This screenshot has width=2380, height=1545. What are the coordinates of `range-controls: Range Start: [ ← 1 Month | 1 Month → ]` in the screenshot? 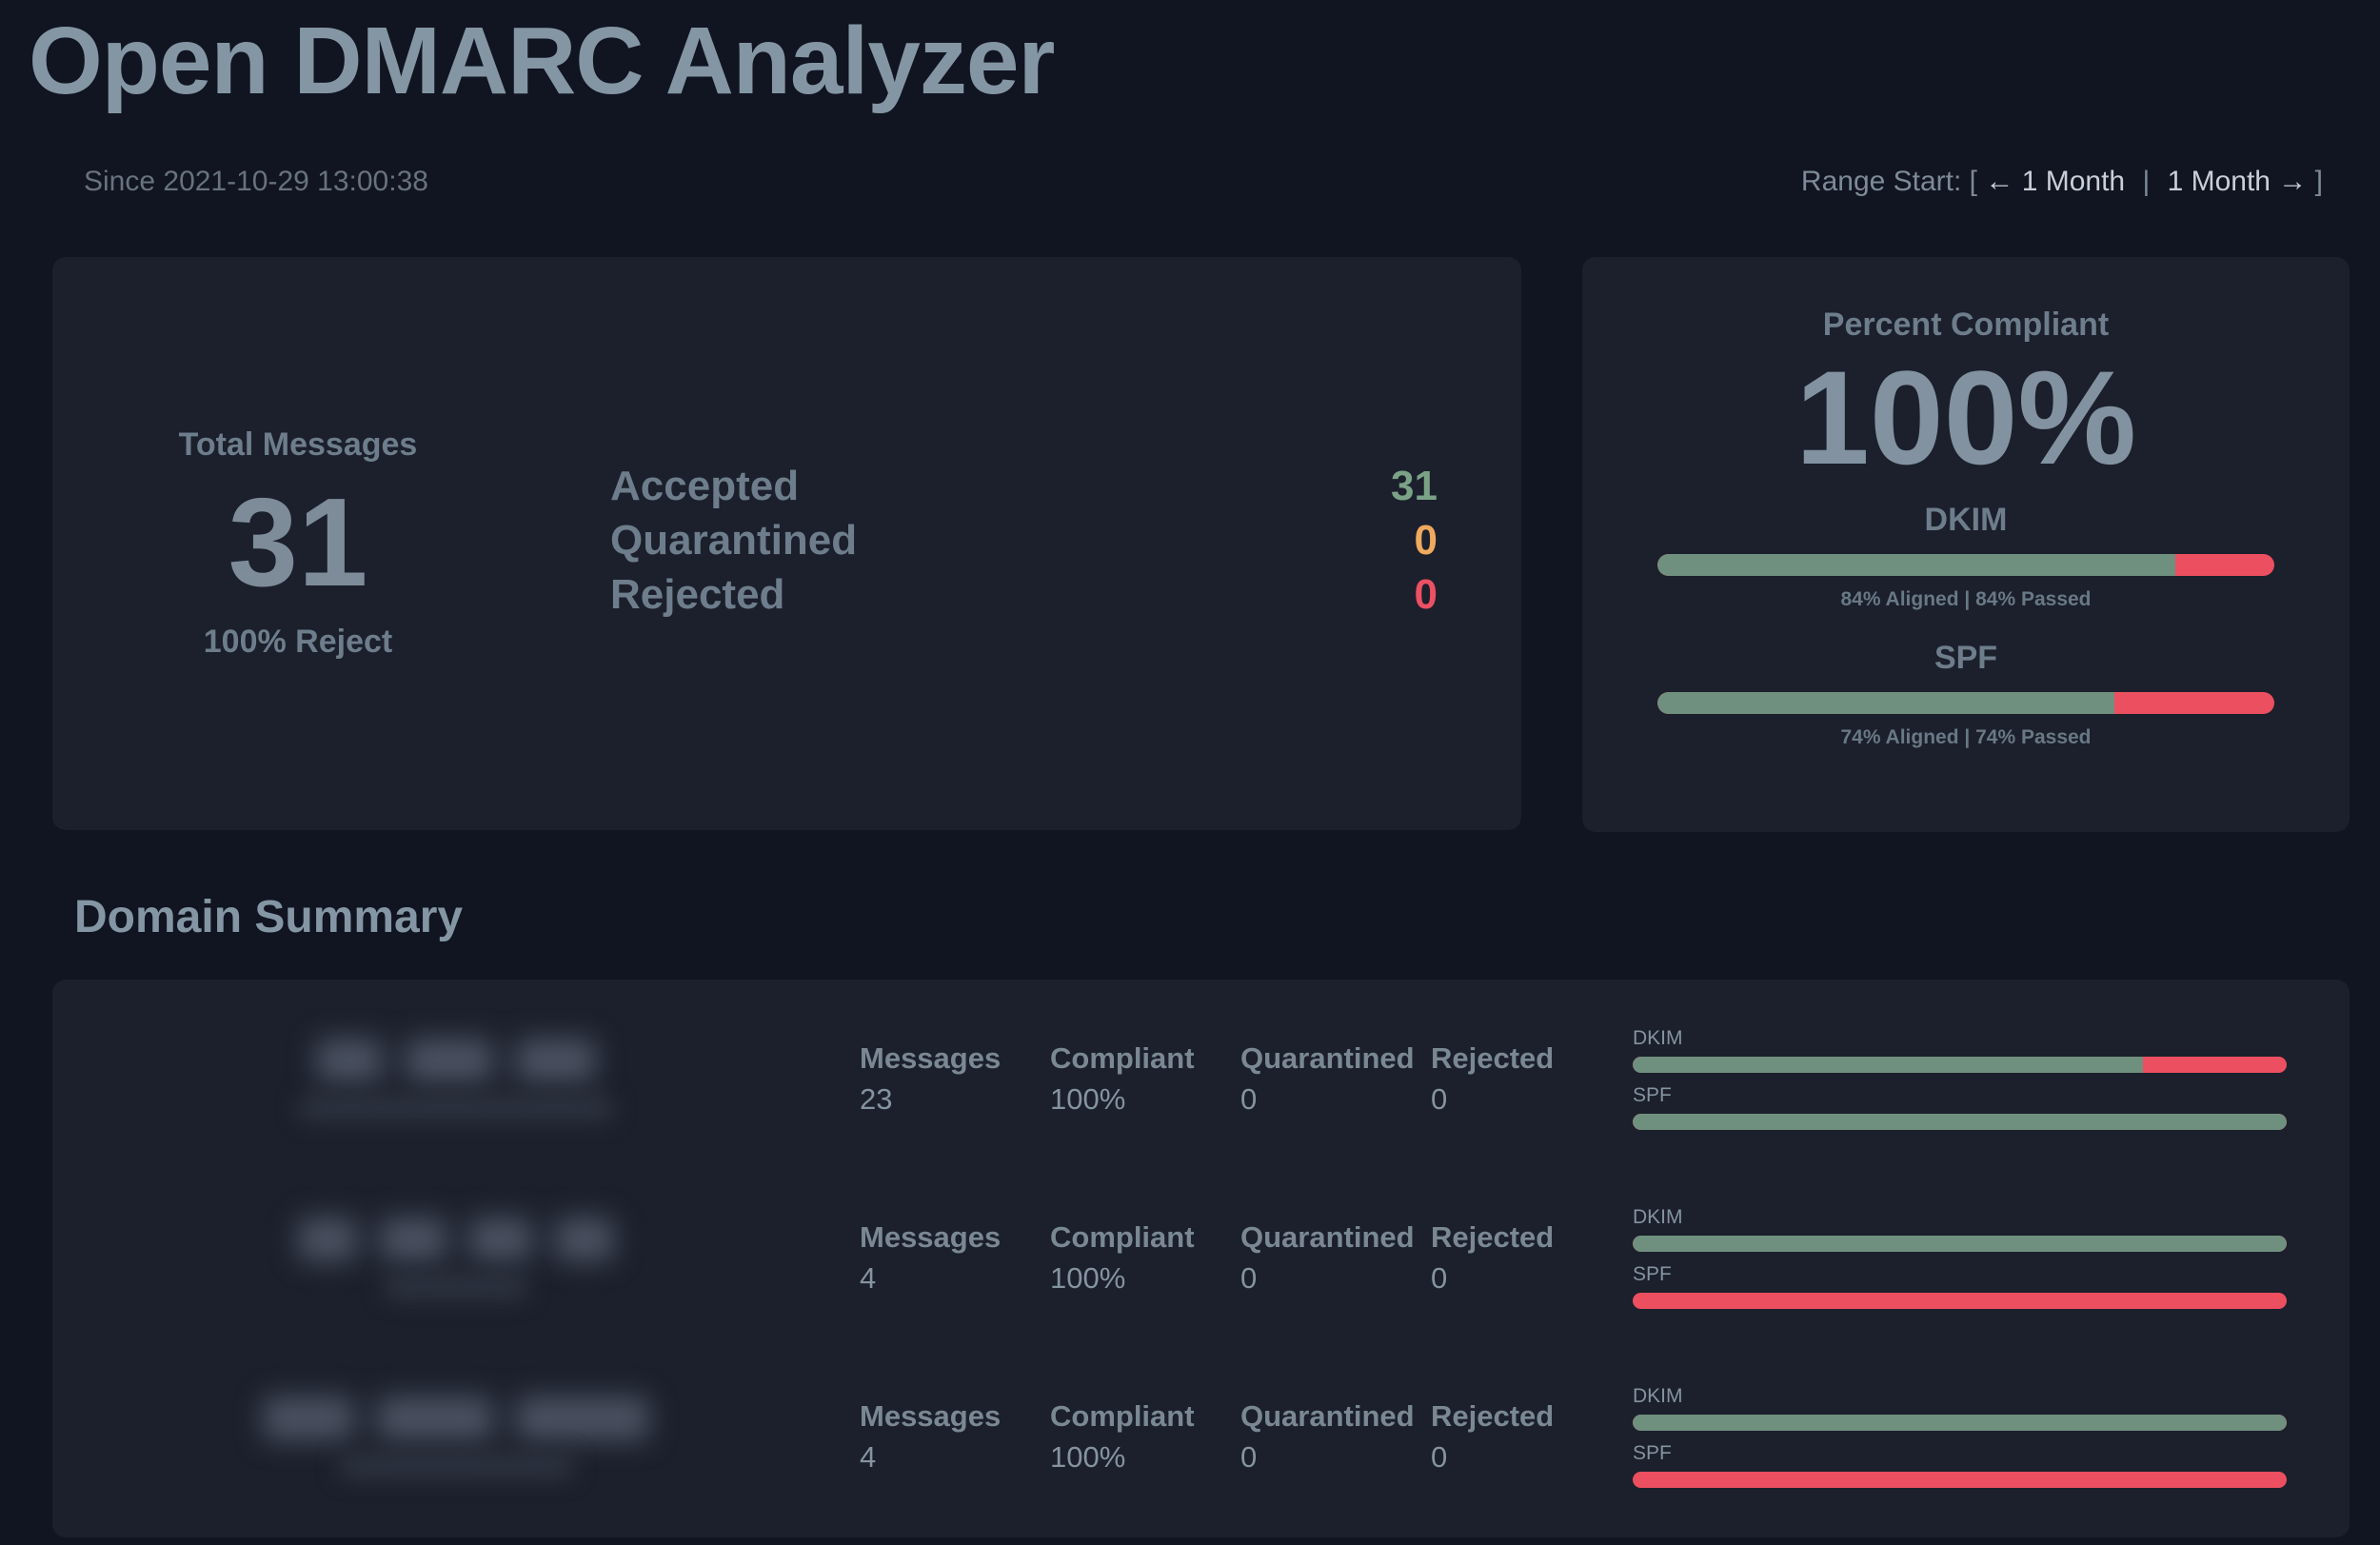 It's located at (2062, 182).